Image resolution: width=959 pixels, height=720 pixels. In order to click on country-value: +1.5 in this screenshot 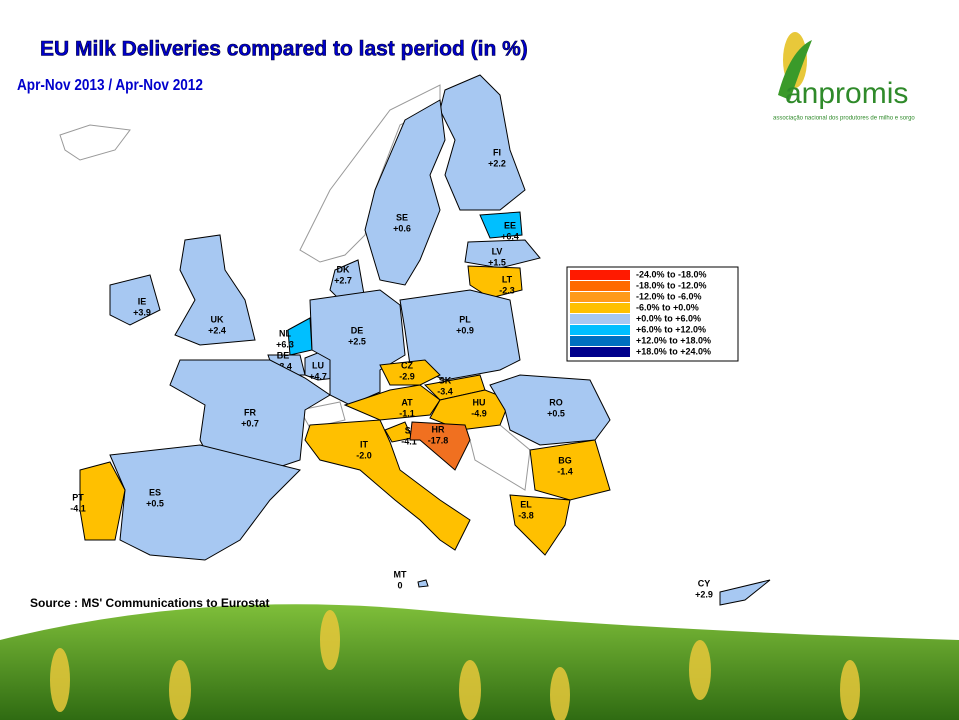, I will do `click(497, 262)`.